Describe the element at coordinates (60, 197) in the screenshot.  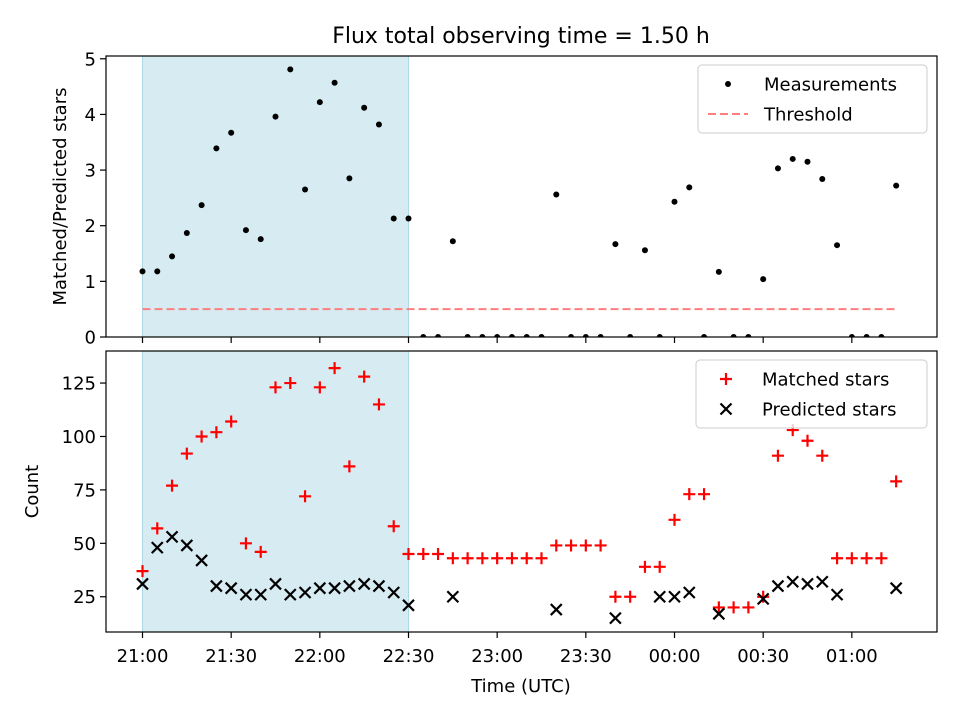
I see `y-axis-label: Matched/Predicted stars` at that location.